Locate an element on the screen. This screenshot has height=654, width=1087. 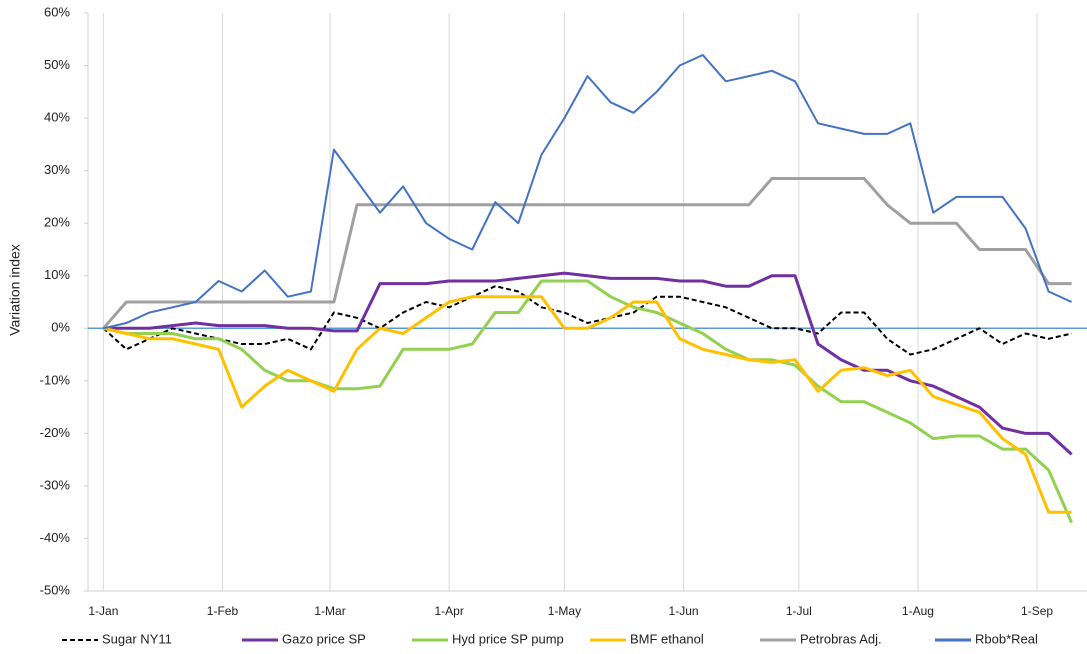
y-tick-label: -10% is located at coordinates (55, 379).